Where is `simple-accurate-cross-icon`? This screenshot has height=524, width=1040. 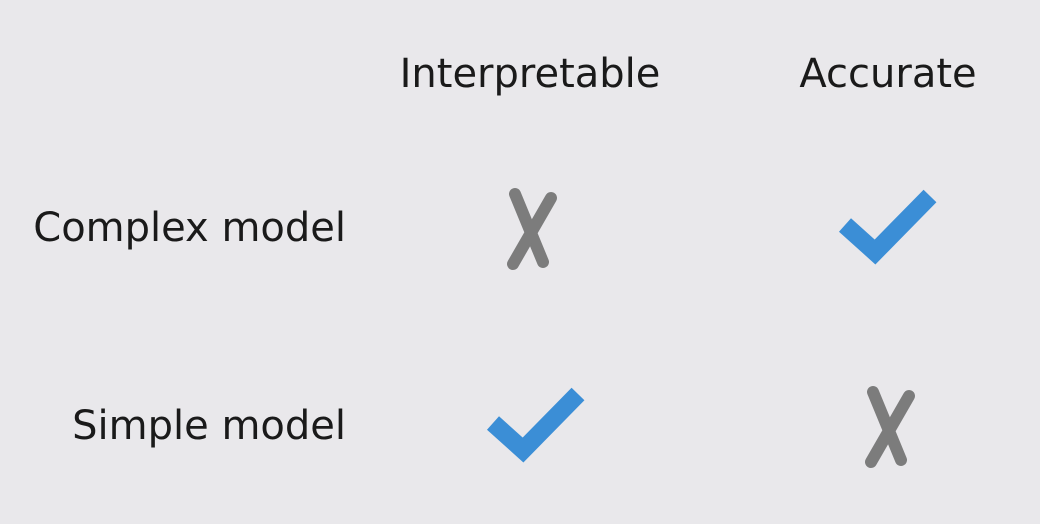
simple-accurate-cross-icon is located at coordinates (888, 427).